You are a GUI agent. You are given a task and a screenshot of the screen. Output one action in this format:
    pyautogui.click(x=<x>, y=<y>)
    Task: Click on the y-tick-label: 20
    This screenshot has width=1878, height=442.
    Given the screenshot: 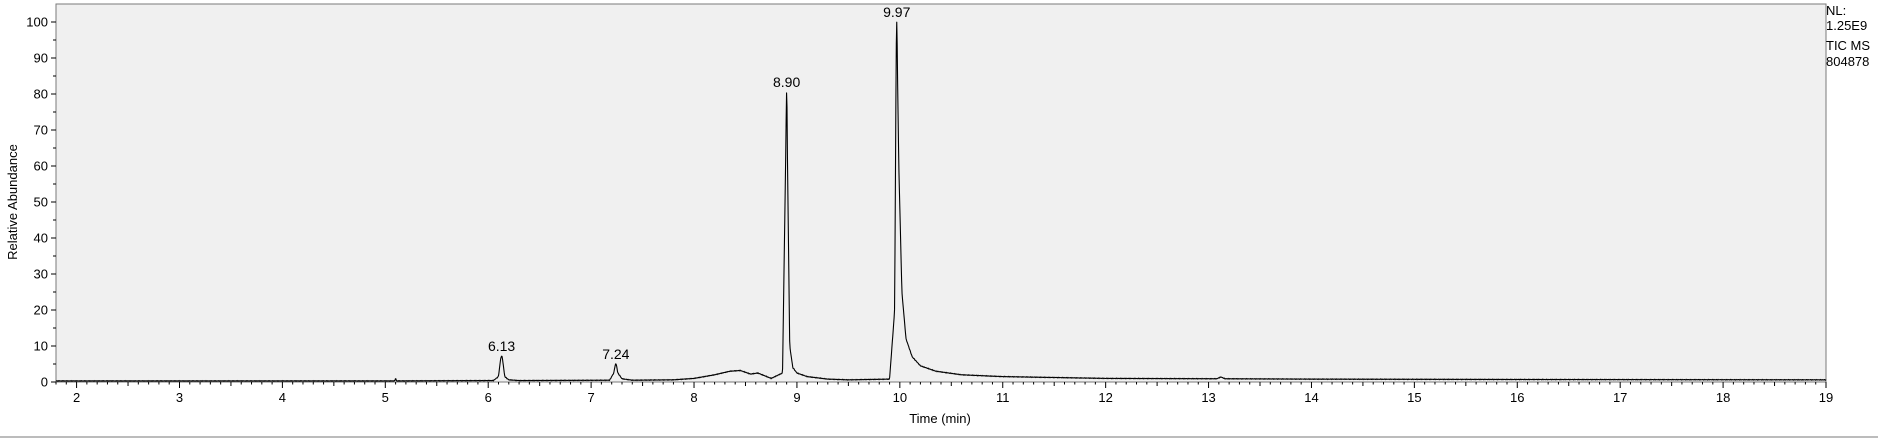 What is the action you would take?
    pyautogui.click(x=41, y=310)
    